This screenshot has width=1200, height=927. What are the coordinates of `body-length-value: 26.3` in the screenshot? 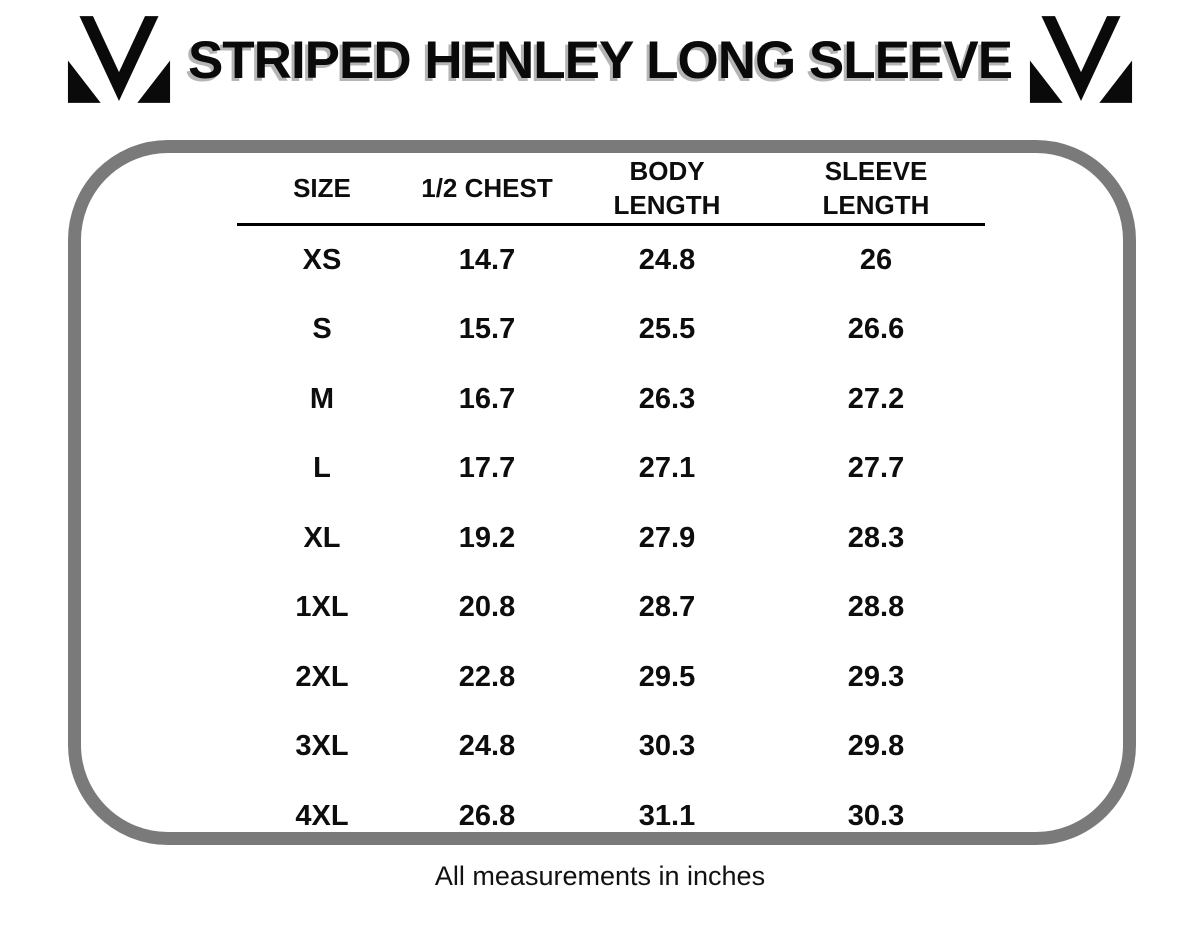 It's located at (667, 398).